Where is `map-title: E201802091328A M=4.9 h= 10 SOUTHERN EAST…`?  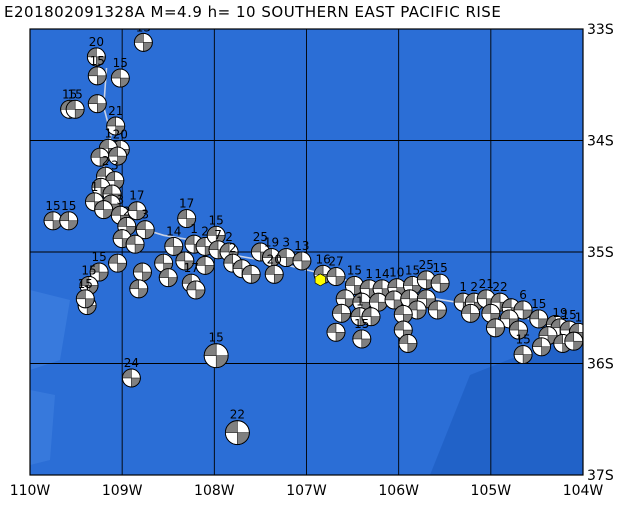 map-title: E201802091328A M=4.9 h= 10 SOUTHERN EAST… is located at coordinates (253, 12).